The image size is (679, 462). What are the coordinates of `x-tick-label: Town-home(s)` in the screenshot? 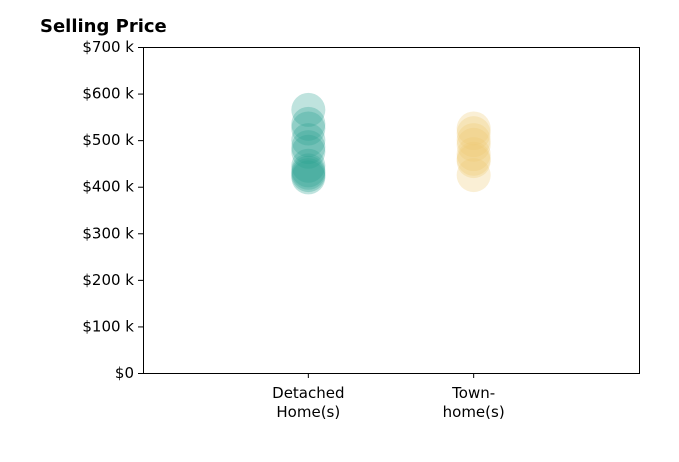 It's located at (474, 402).